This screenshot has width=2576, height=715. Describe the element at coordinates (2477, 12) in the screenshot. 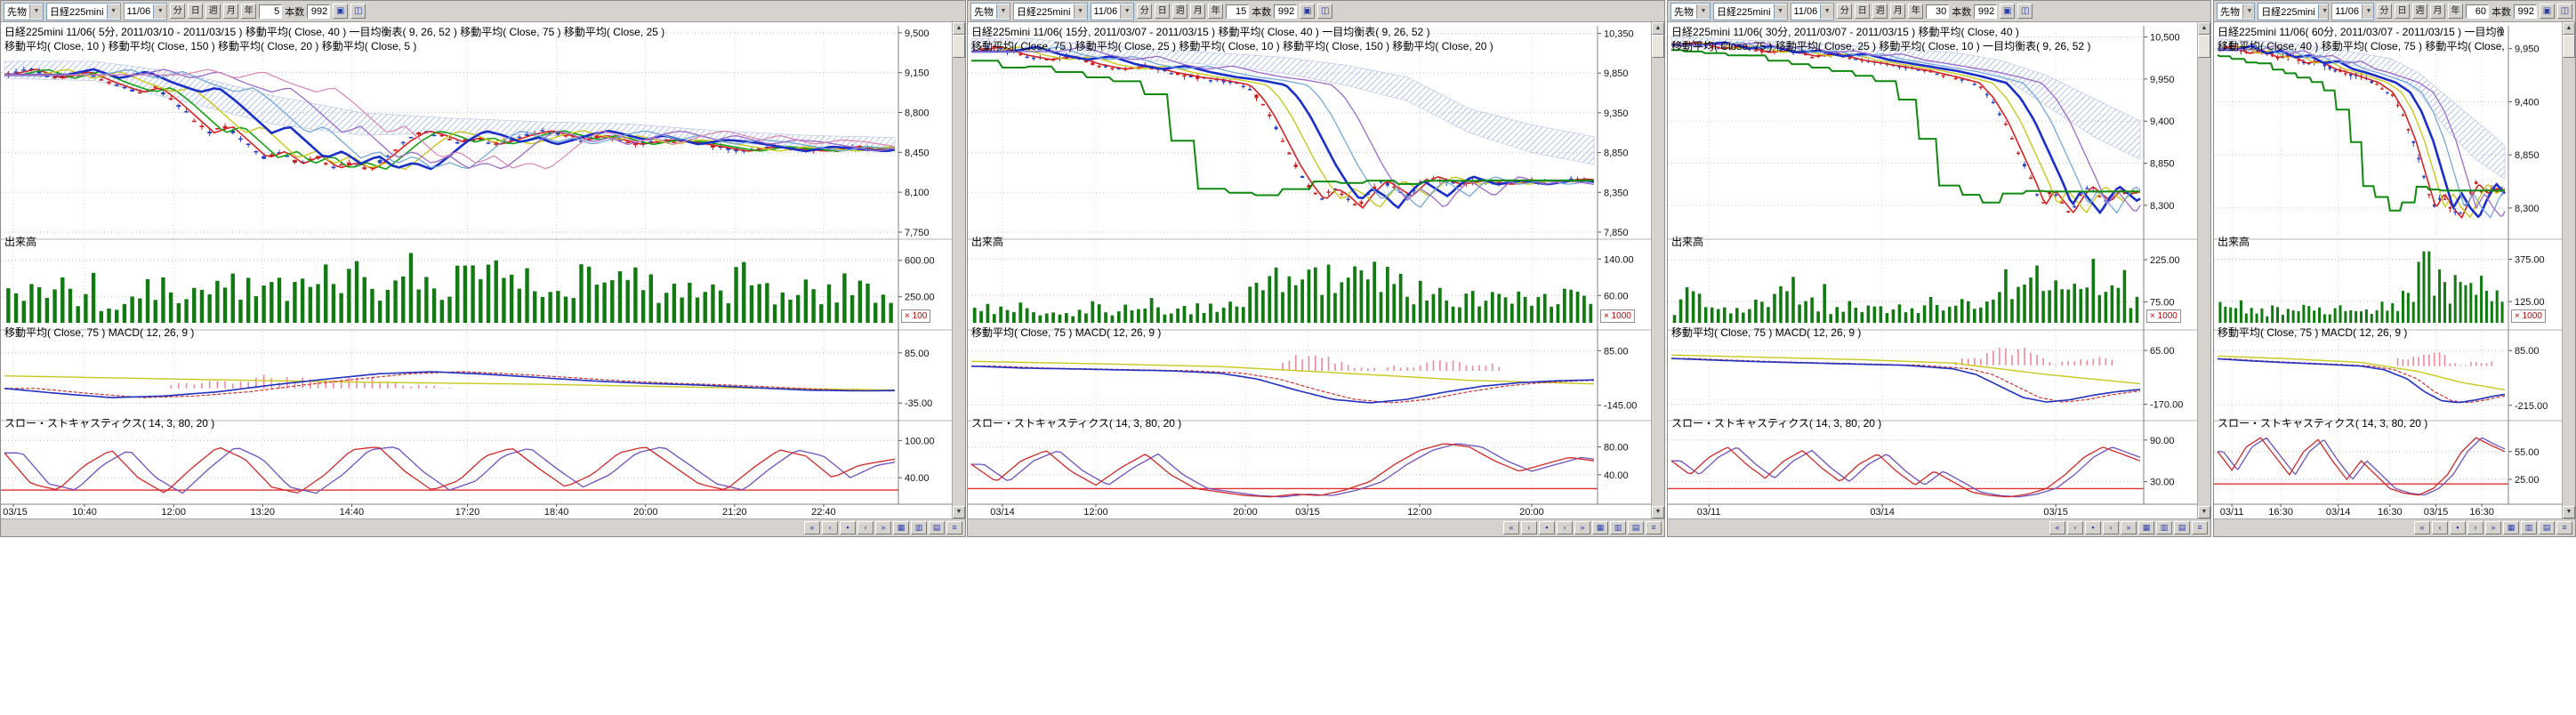

I see `interval-input: 60` at that location.